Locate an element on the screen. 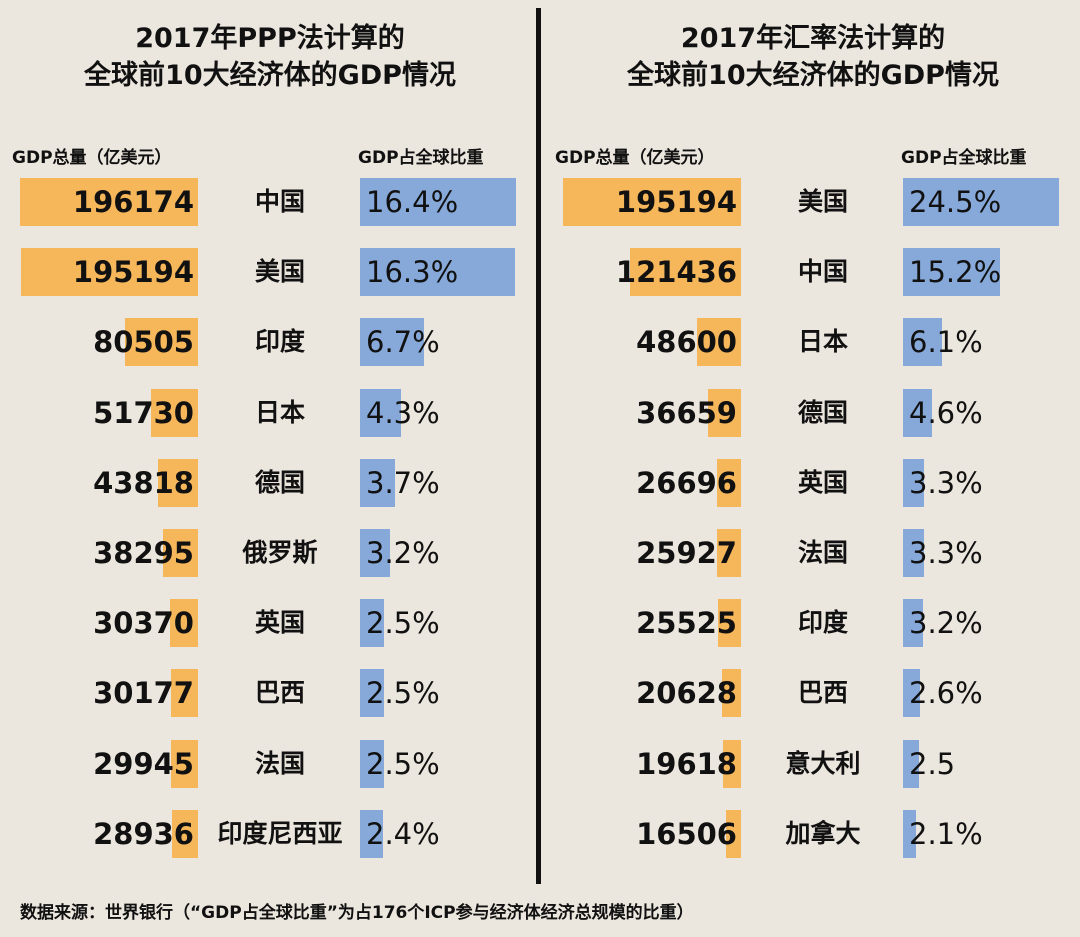 This screenshot has height=937, width=1080. exchange-row: 121436 中国 15.2% is located at coordinates (811, 272).